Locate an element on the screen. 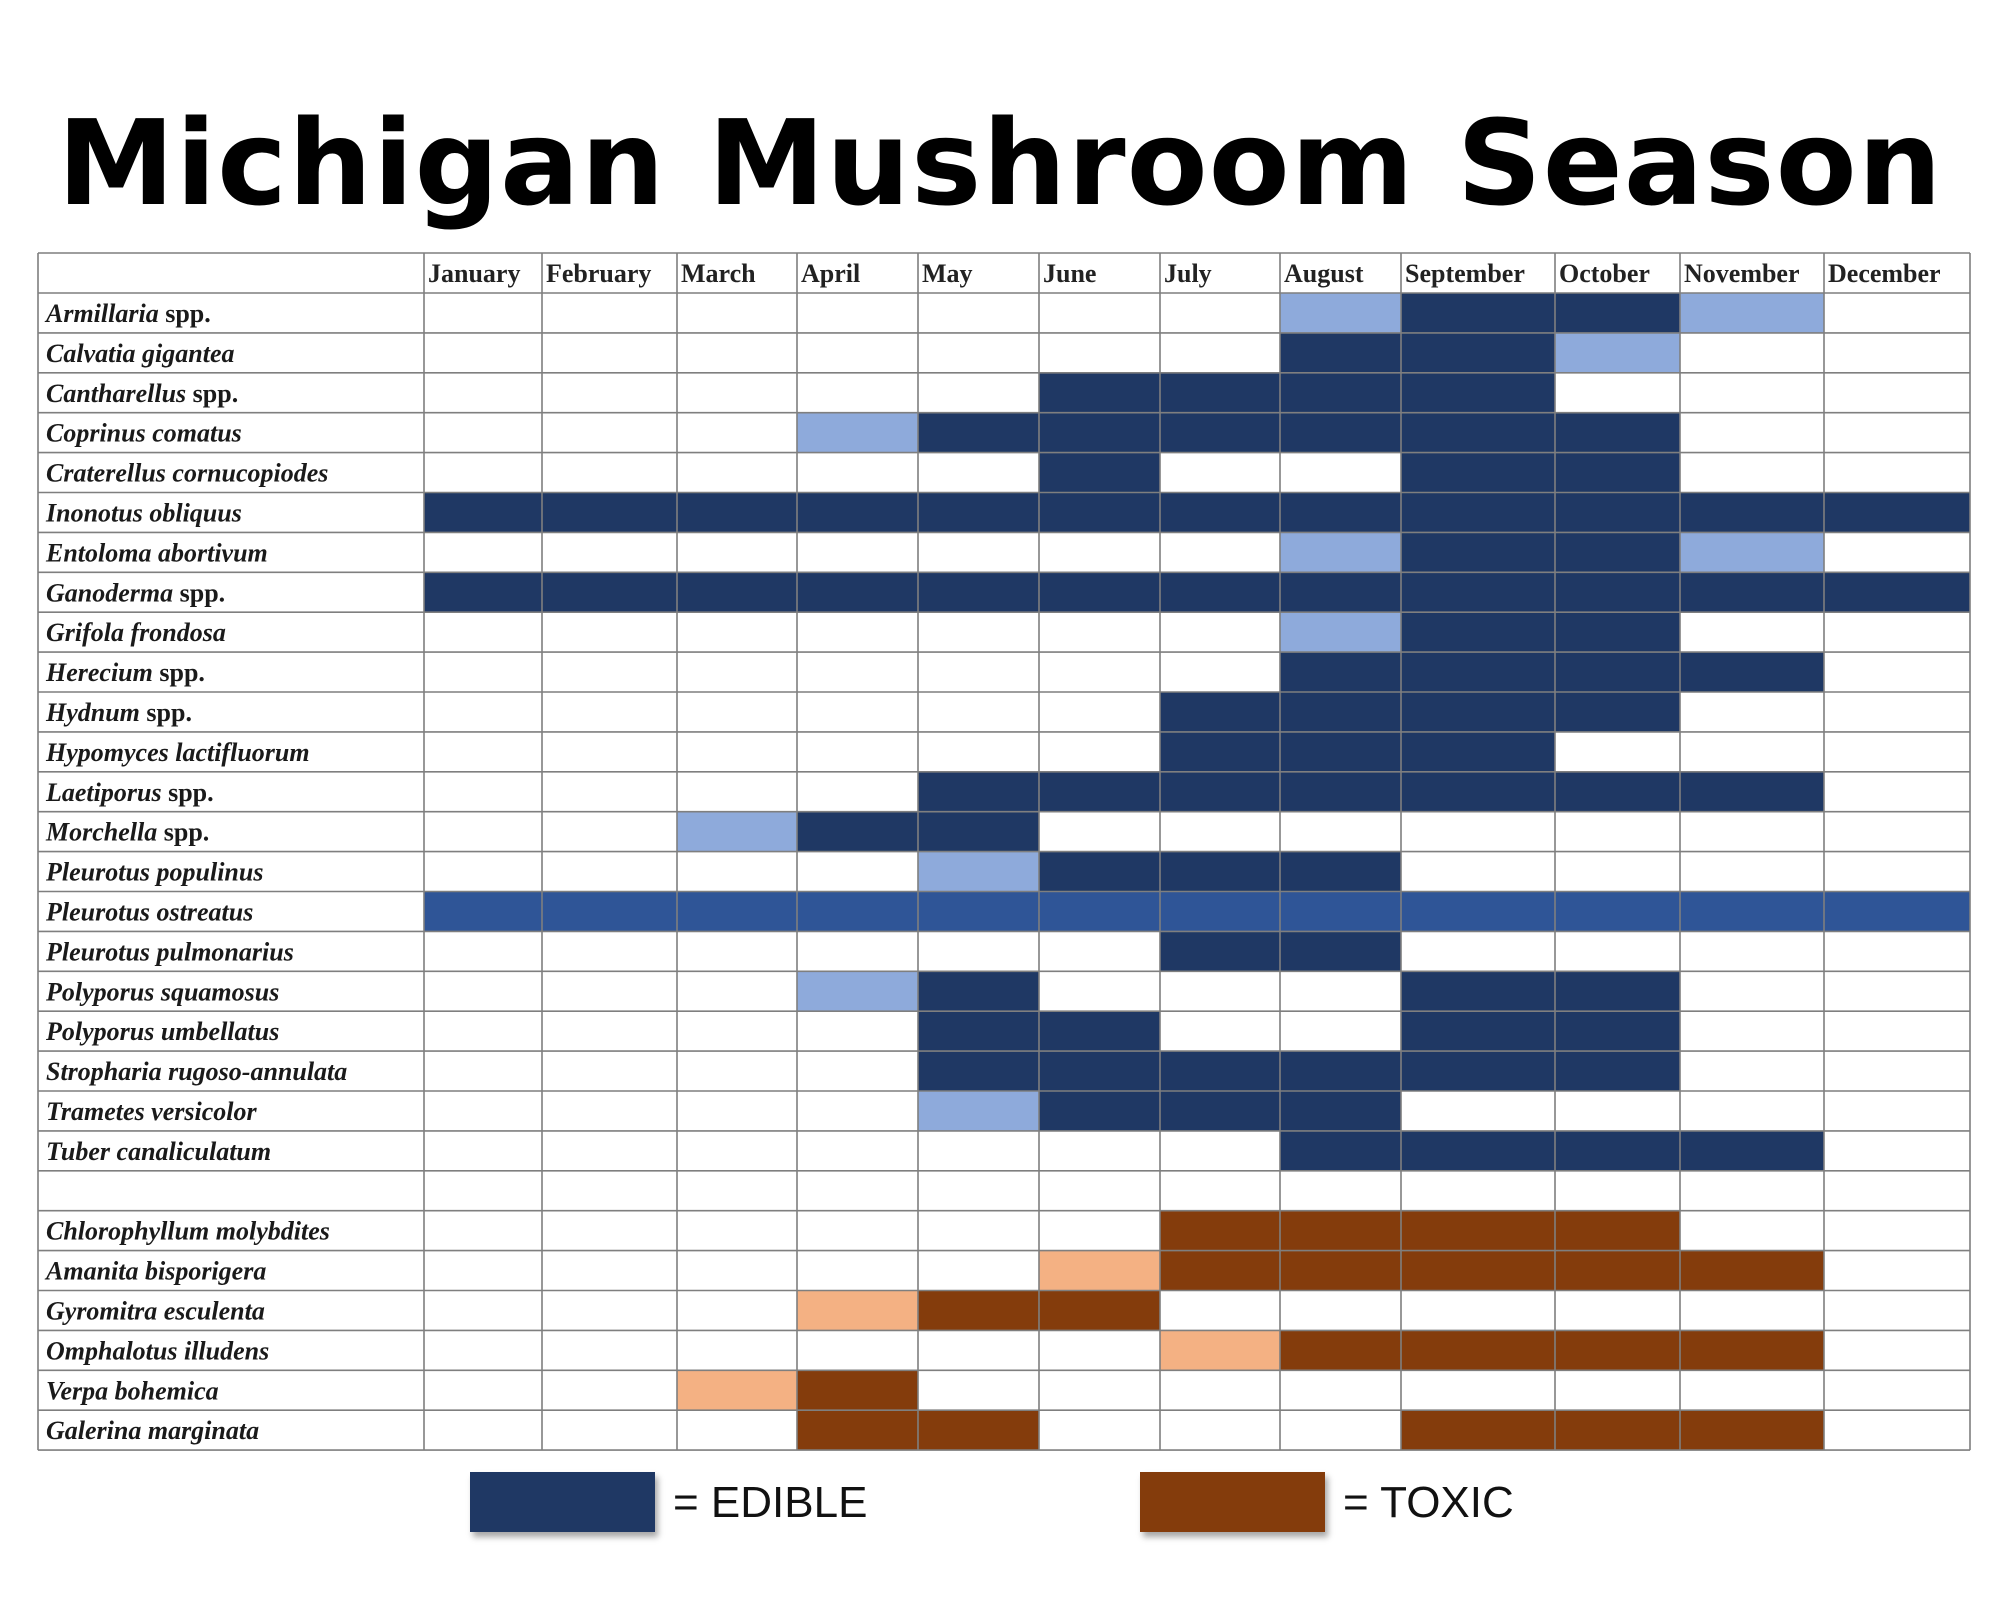 This screenshot has height=1600, width=2000. legend-edible-label: = EDIBLE is located at coordinates (770, 1502).